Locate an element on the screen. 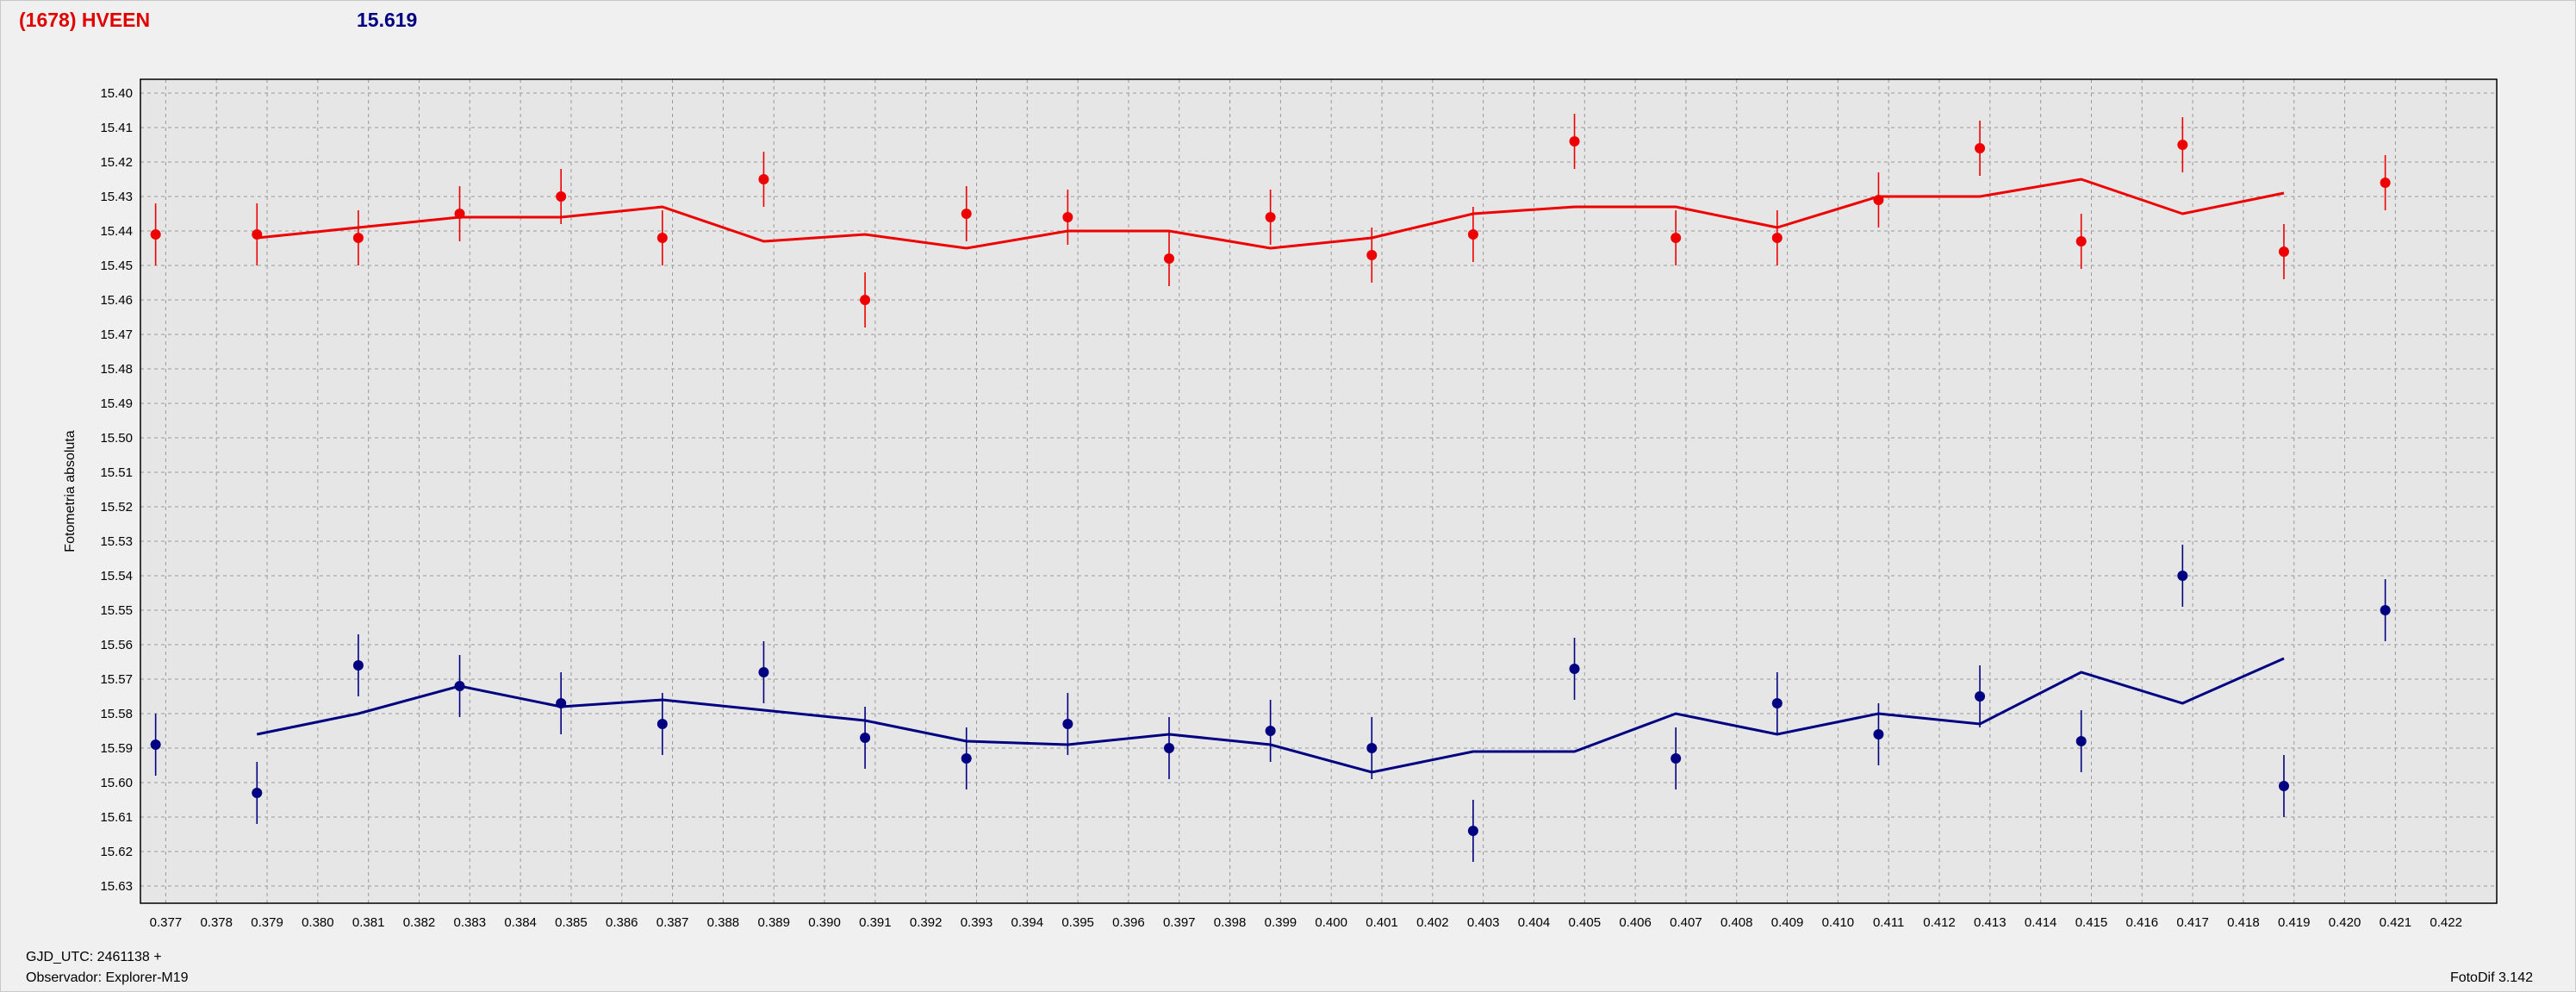  y-tick-label: 15.52 is located at coordinates (117, 507).